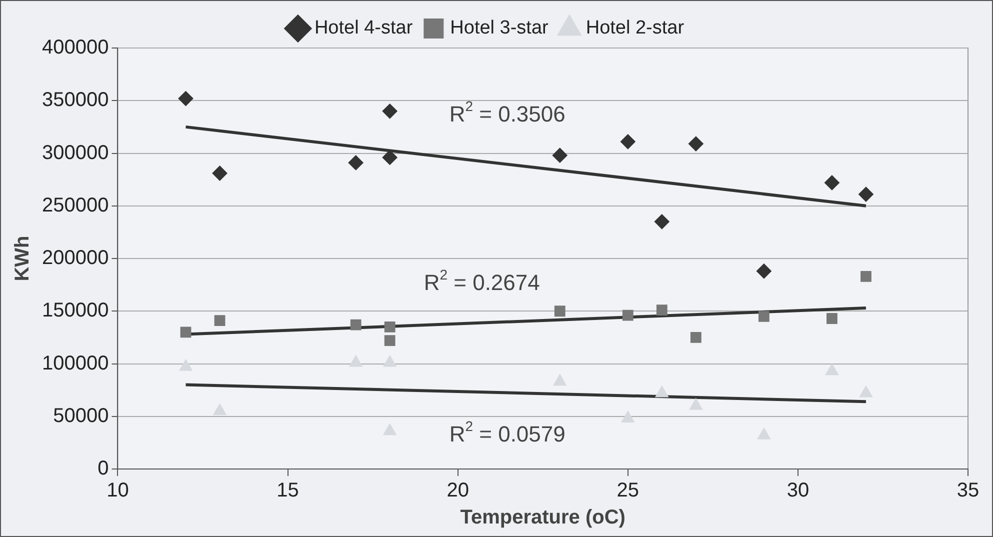 The image size is (993, 537). Describe the element at coordinates (628, 491) in the screenshot. I see `x-tick-label: 25` at that location.